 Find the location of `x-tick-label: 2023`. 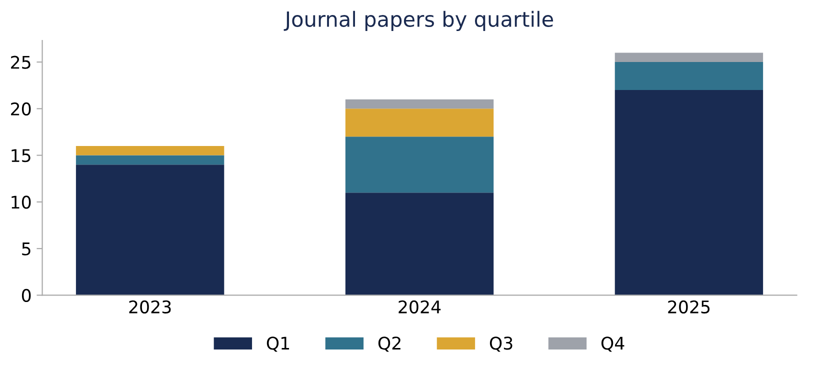

x-tick-label: 2023 is located at coordinates (150, 307).